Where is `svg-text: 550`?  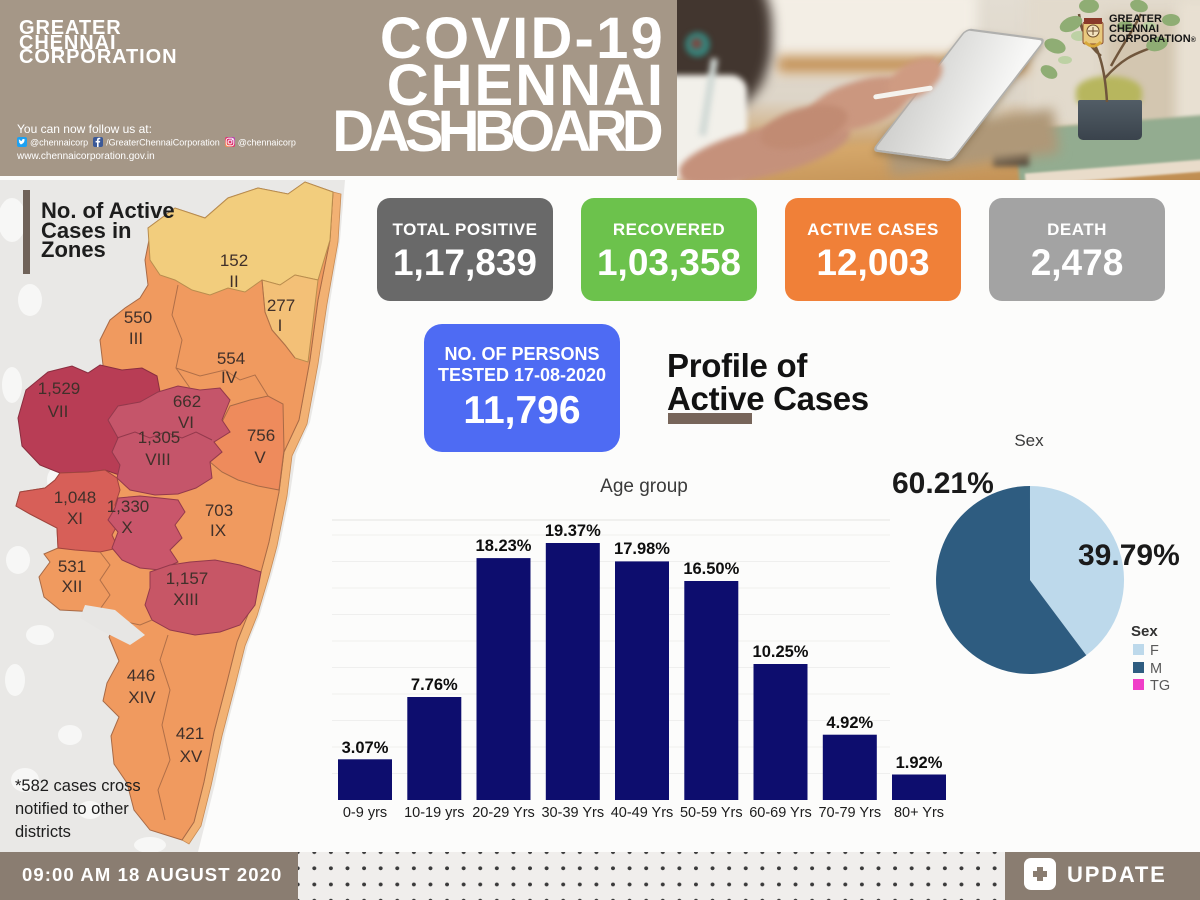
svg-text: 550 is located at coordinates (138, 317).